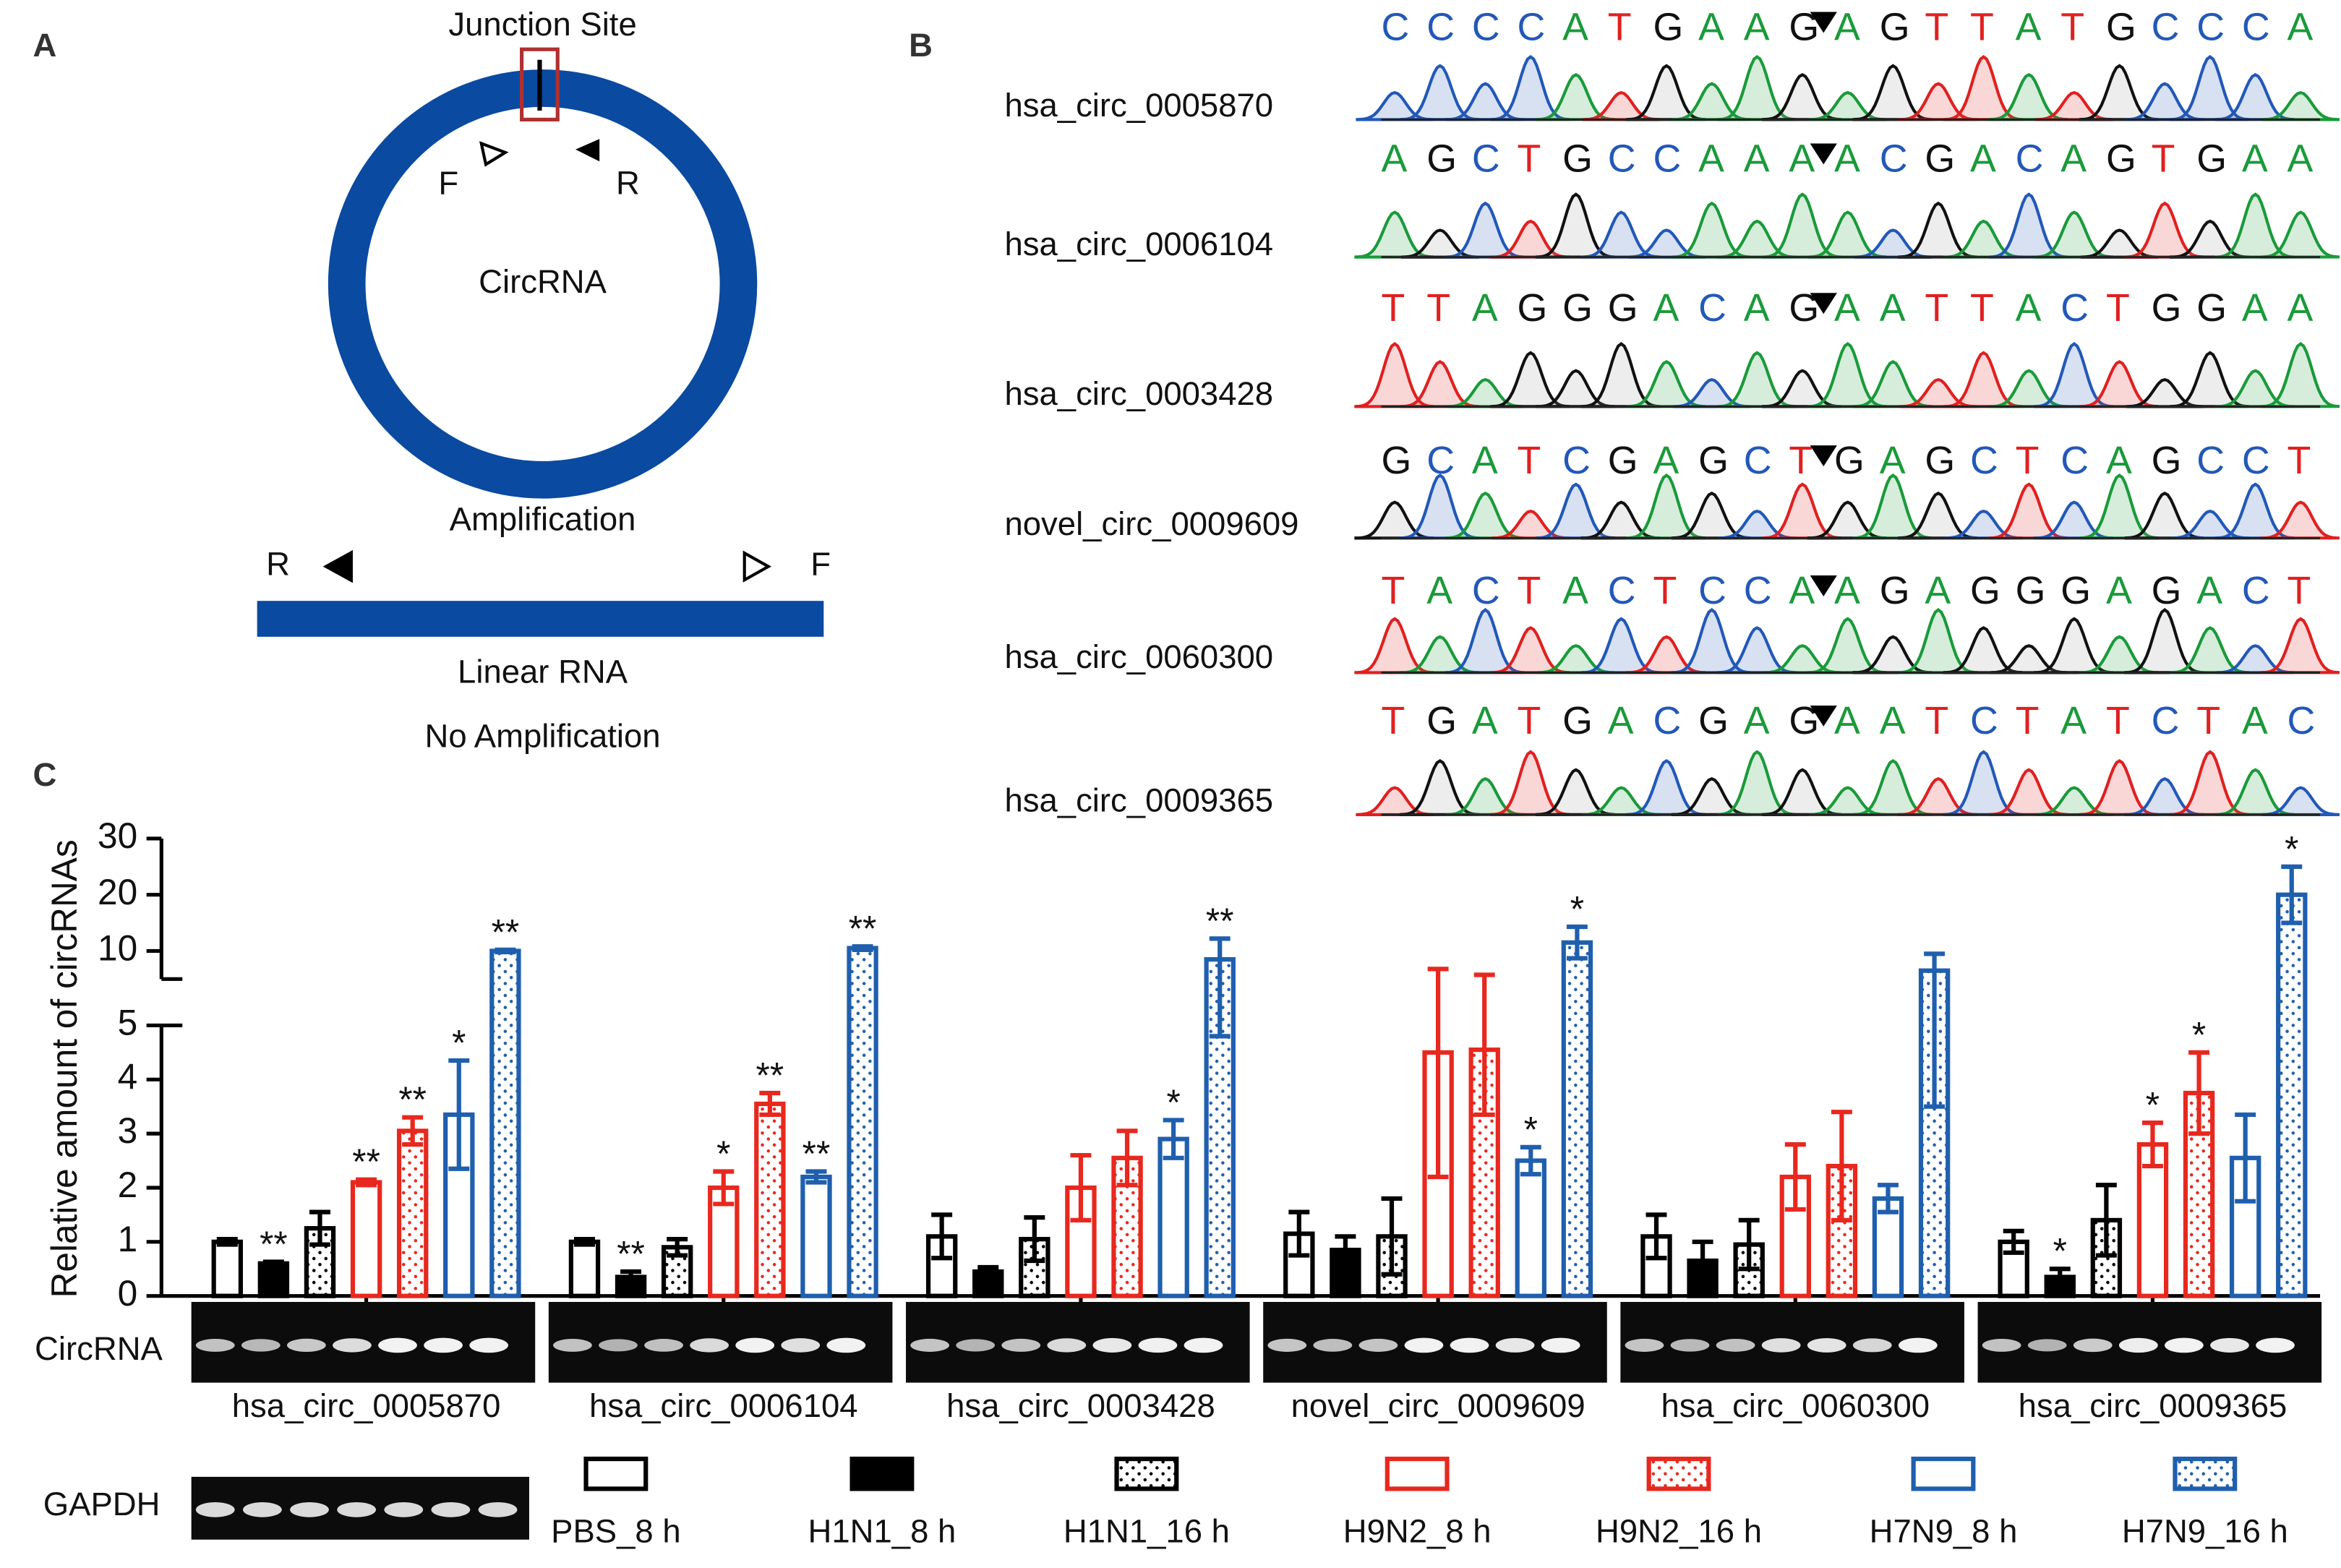 Image resolution: width=2341 pixels, height=1568 pixels. What do you see at coordinates (278, 564) in the screenshot?
I see `primer-label: R` at bounding box center [278, 564].